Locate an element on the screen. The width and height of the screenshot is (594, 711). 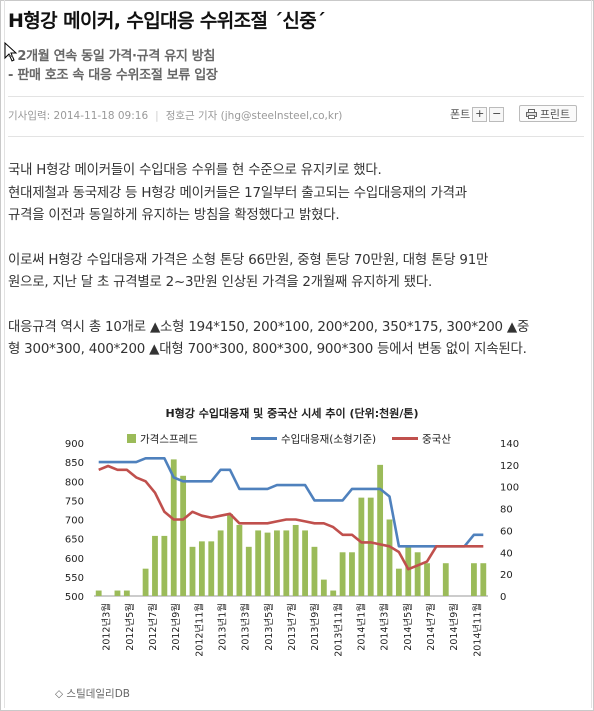
y-tick-left: 800 is located at coordinates (74, 482).